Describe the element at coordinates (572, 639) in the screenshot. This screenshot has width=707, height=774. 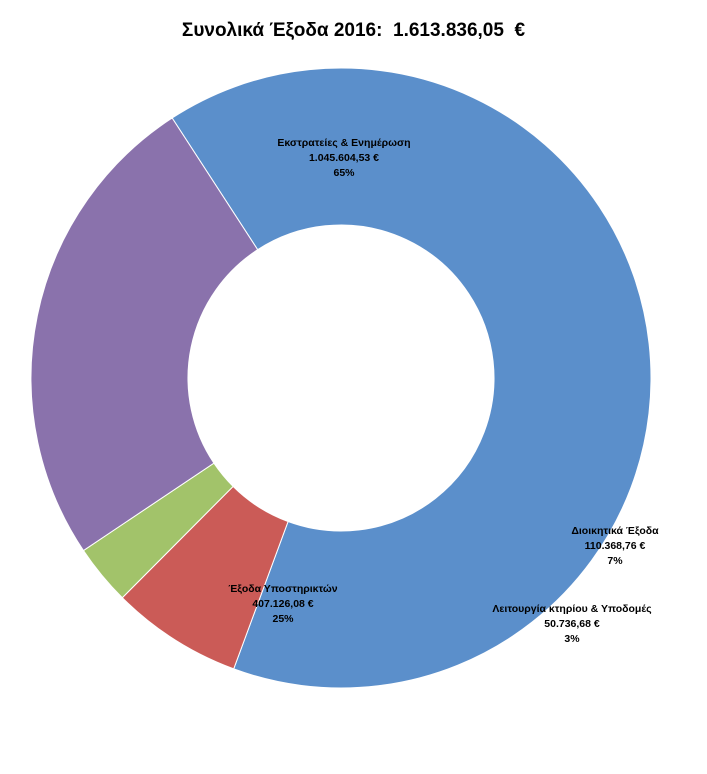
I see `slice-3-percent-label: 3%` at that location.